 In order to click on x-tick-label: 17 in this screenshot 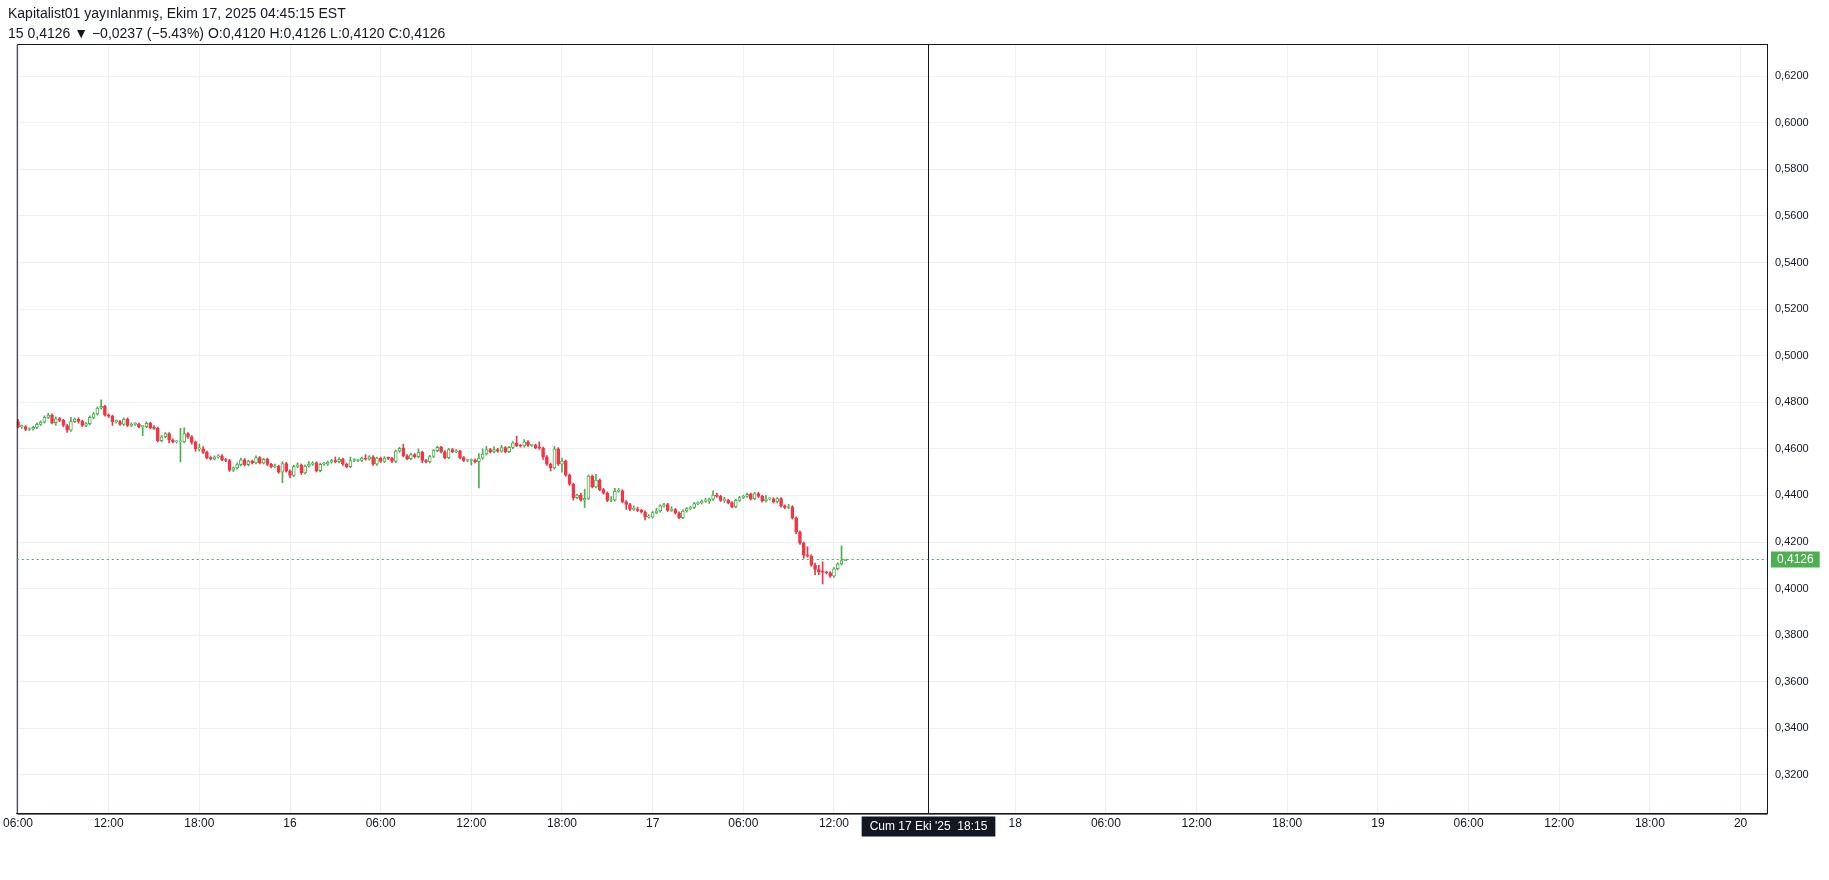, I will do `click(652, 823)`.